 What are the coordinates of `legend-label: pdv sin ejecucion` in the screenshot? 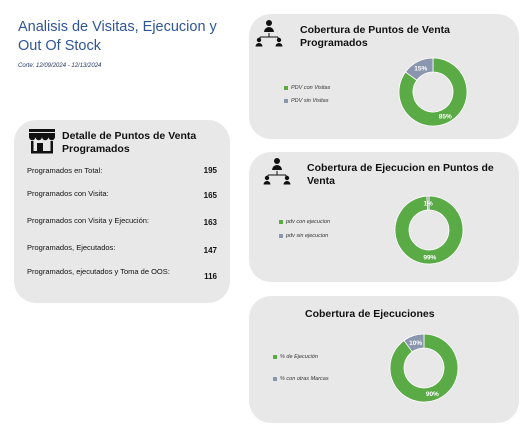 It's located at (307, 236).